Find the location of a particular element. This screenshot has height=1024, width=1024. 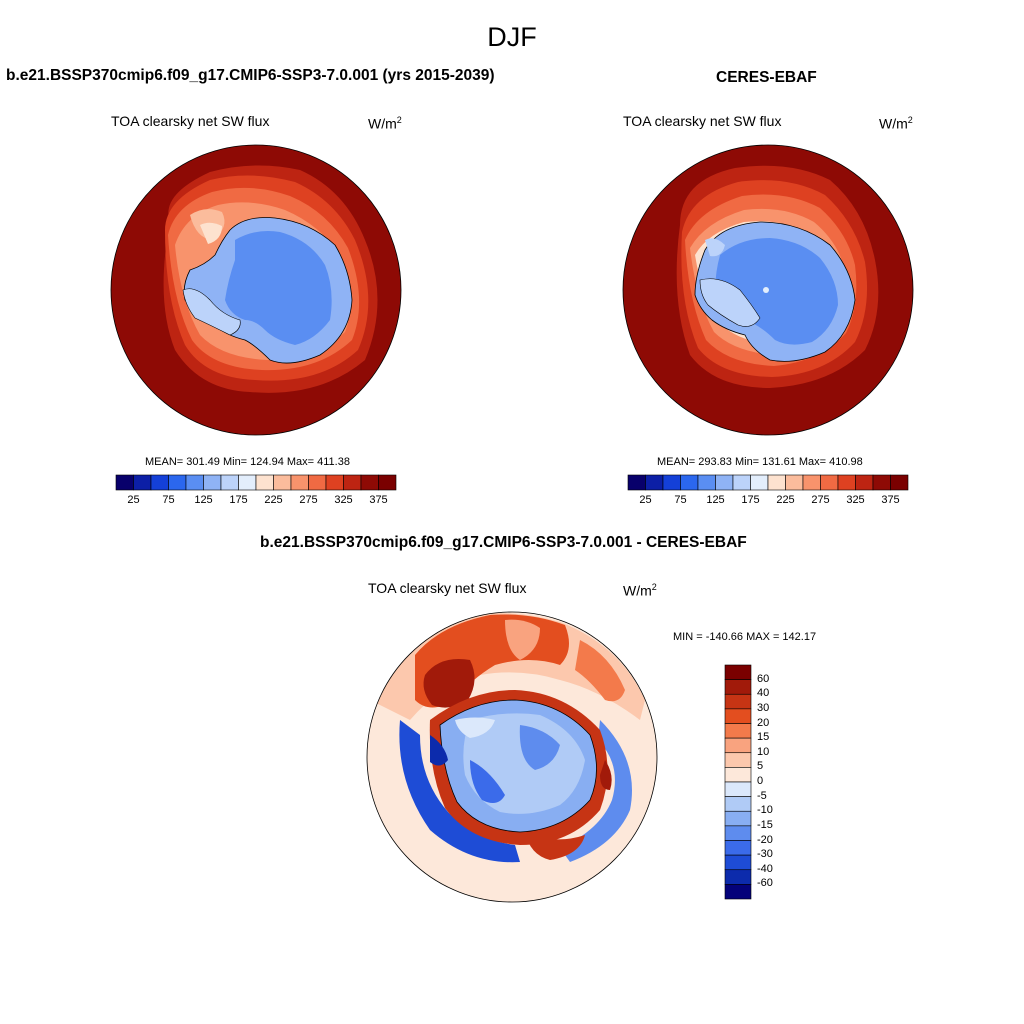

model-colorbar-tick-label: 175 is located at coordinates (238, 500).